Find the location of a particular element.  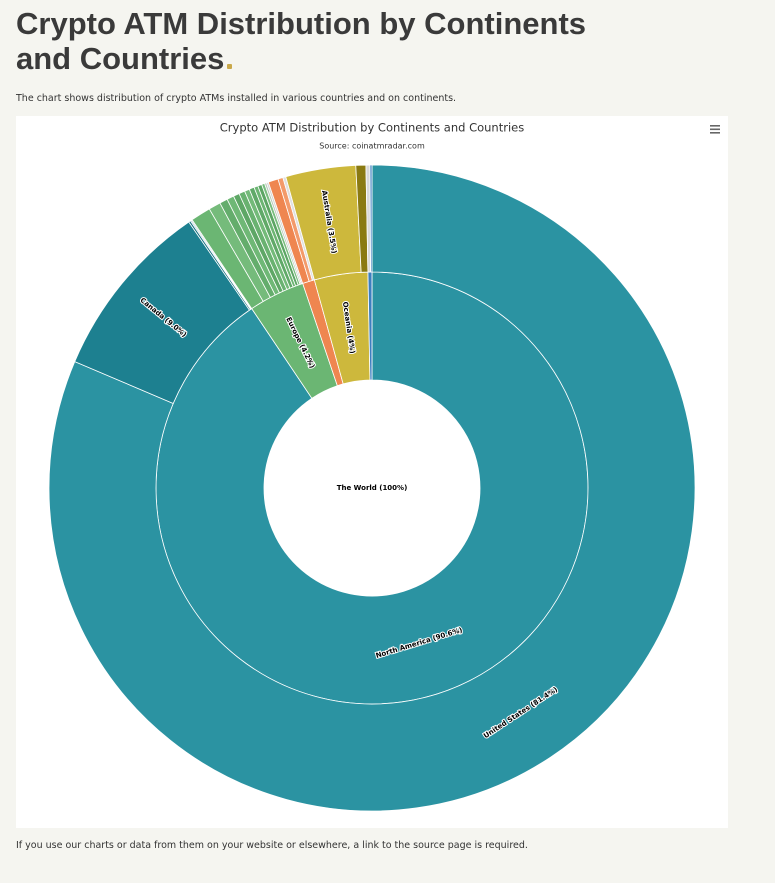

sunburst-slice is located at coordinates (371, 218).